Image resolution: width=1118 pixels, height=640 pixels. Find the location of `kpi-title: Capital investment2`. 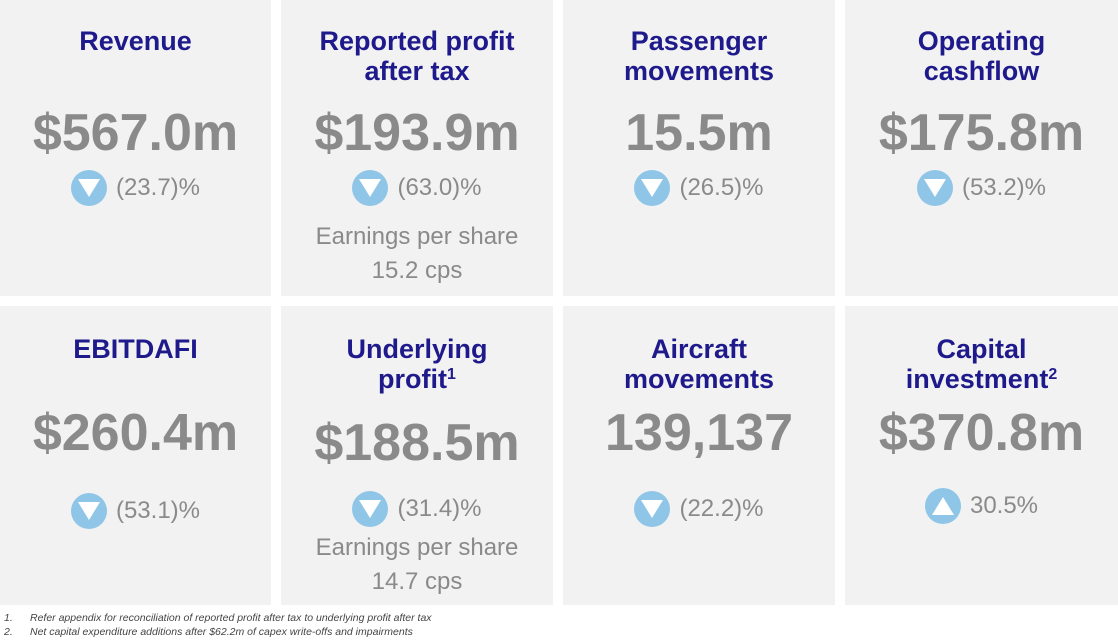

kpi-title: Capital investment2 is located at coordinates (981, 364).